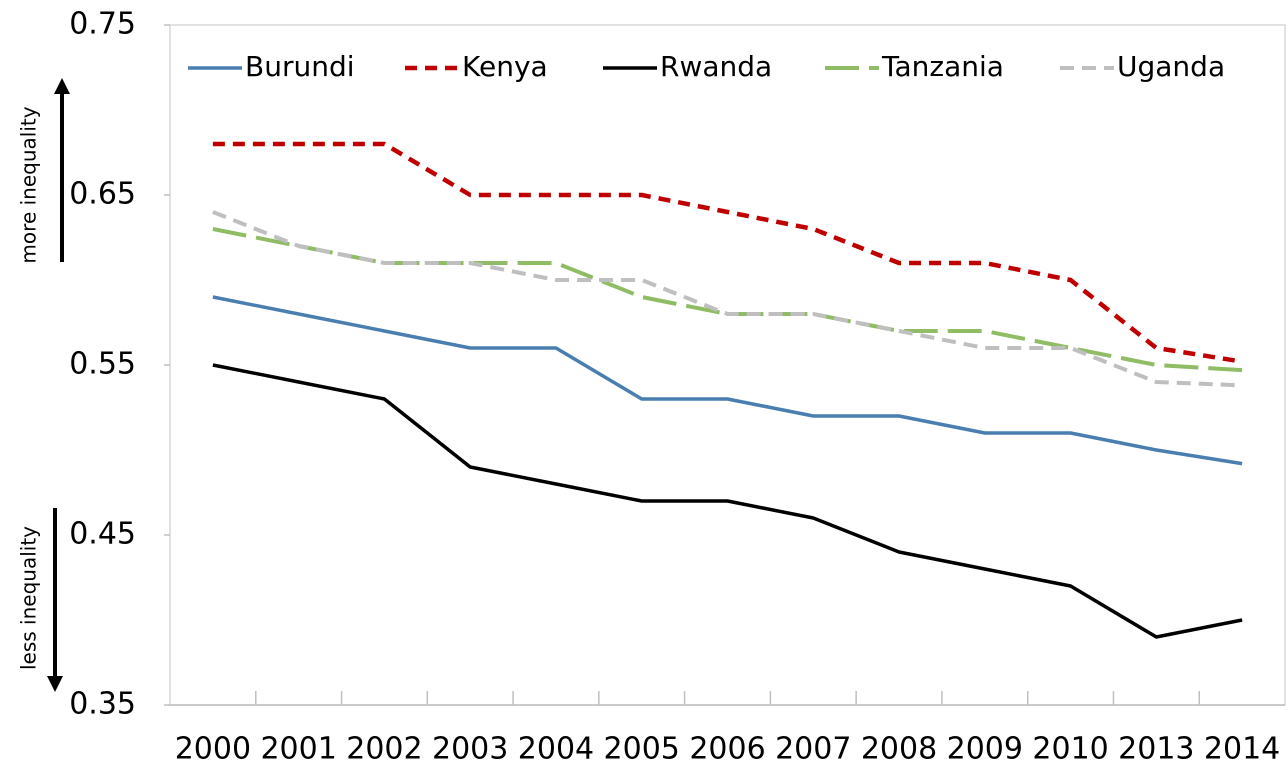 Image resolution: width=1288 pixels, height=772 pixels. I want to click on y-tick-label: 0.35, so click(102, 704).